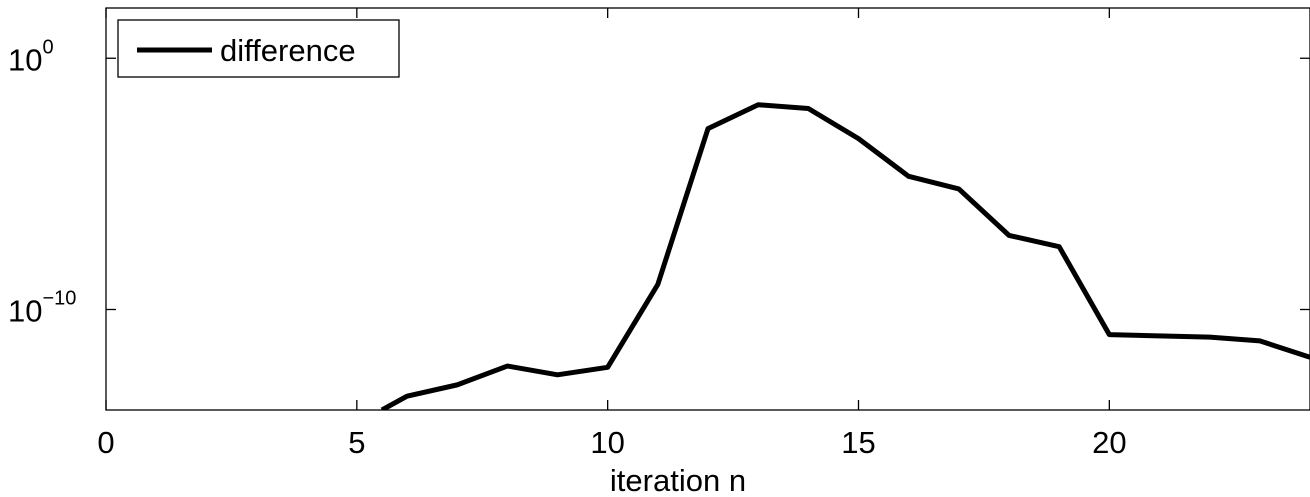  Describe the element at coordinates (1109, 442) in the screenshot. I see `x-tick-label: 20` at that location.